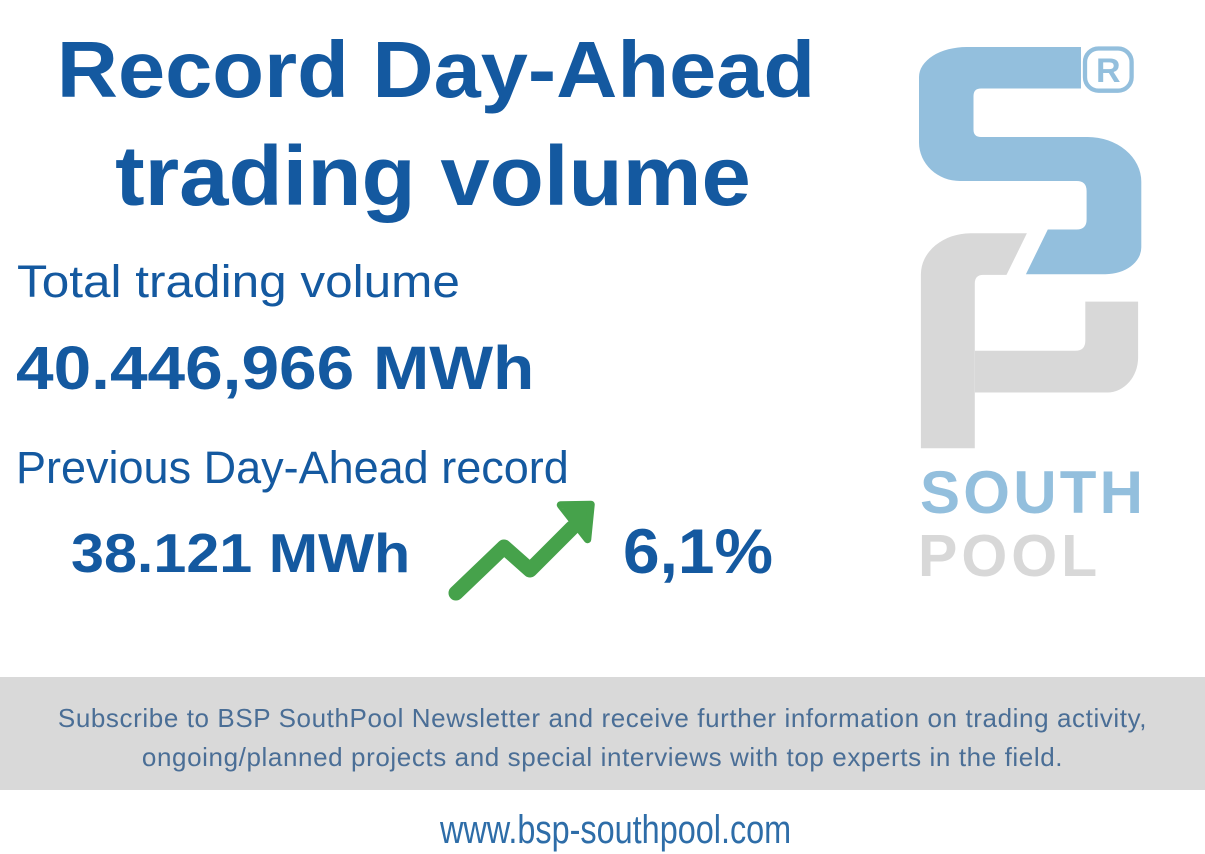 Image resolution: width=1205 pixels, height=854 pixels. I want to click on svg-text: R, so click(1108, 71).